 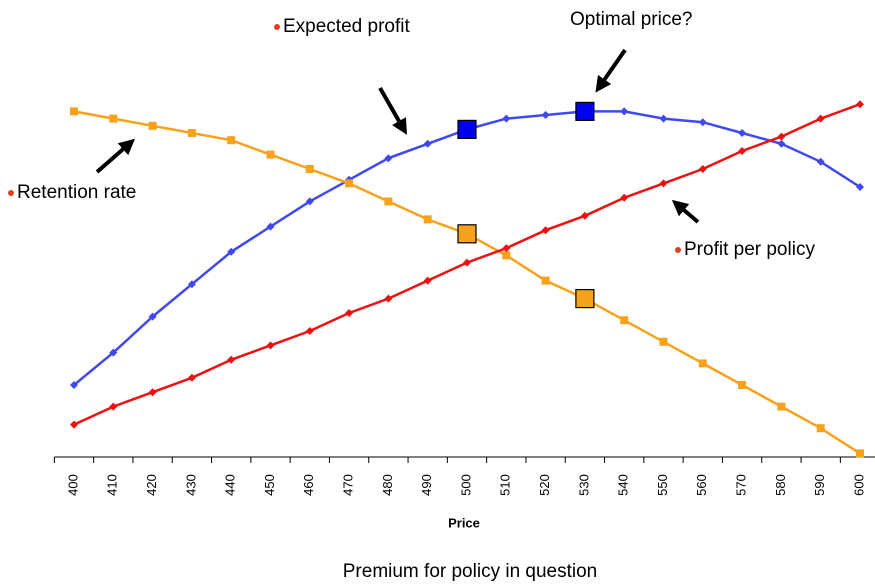 What do you see at coordinates (505, 485) in the screenshot?
I see `x-tick-label: 510` at bounding box center [505, 485].